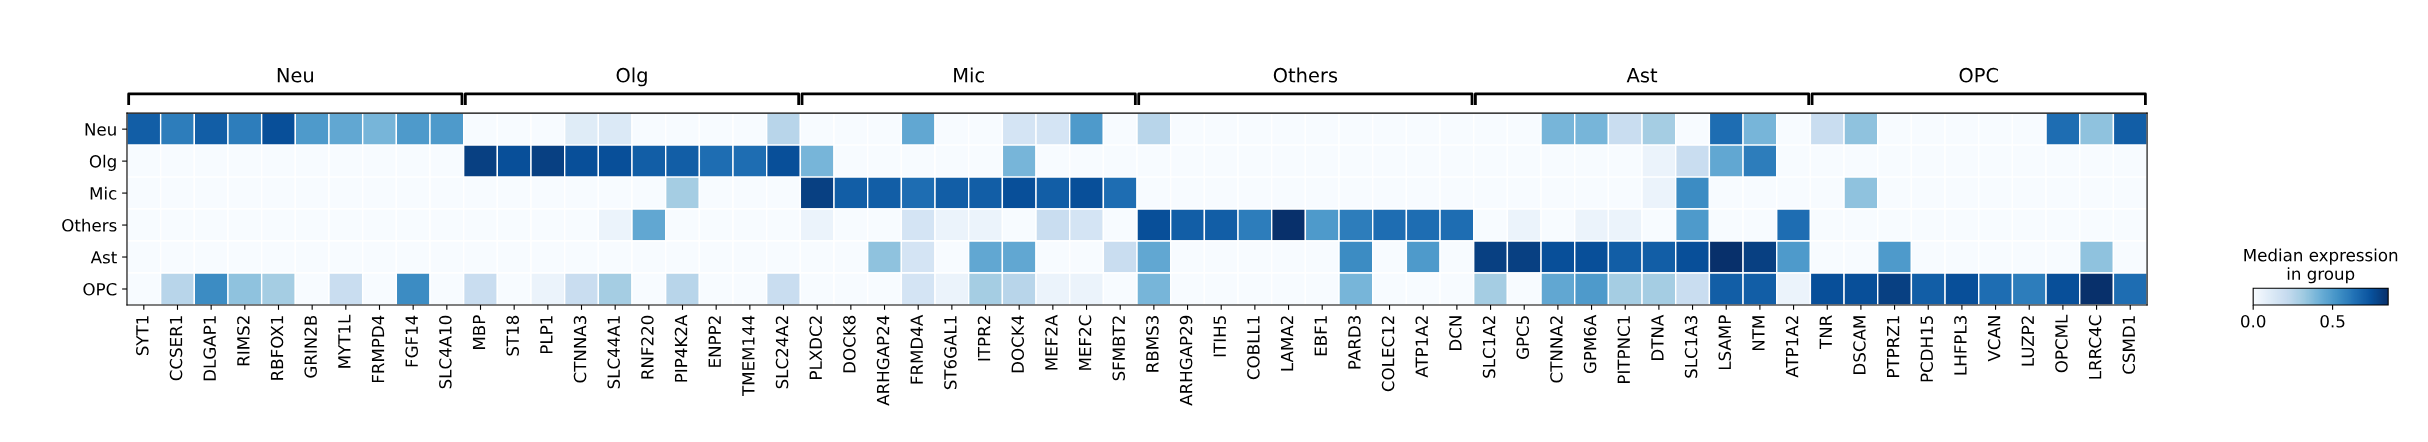  I want to click on x-tick-label: SLC44A1, so click(614, 352).